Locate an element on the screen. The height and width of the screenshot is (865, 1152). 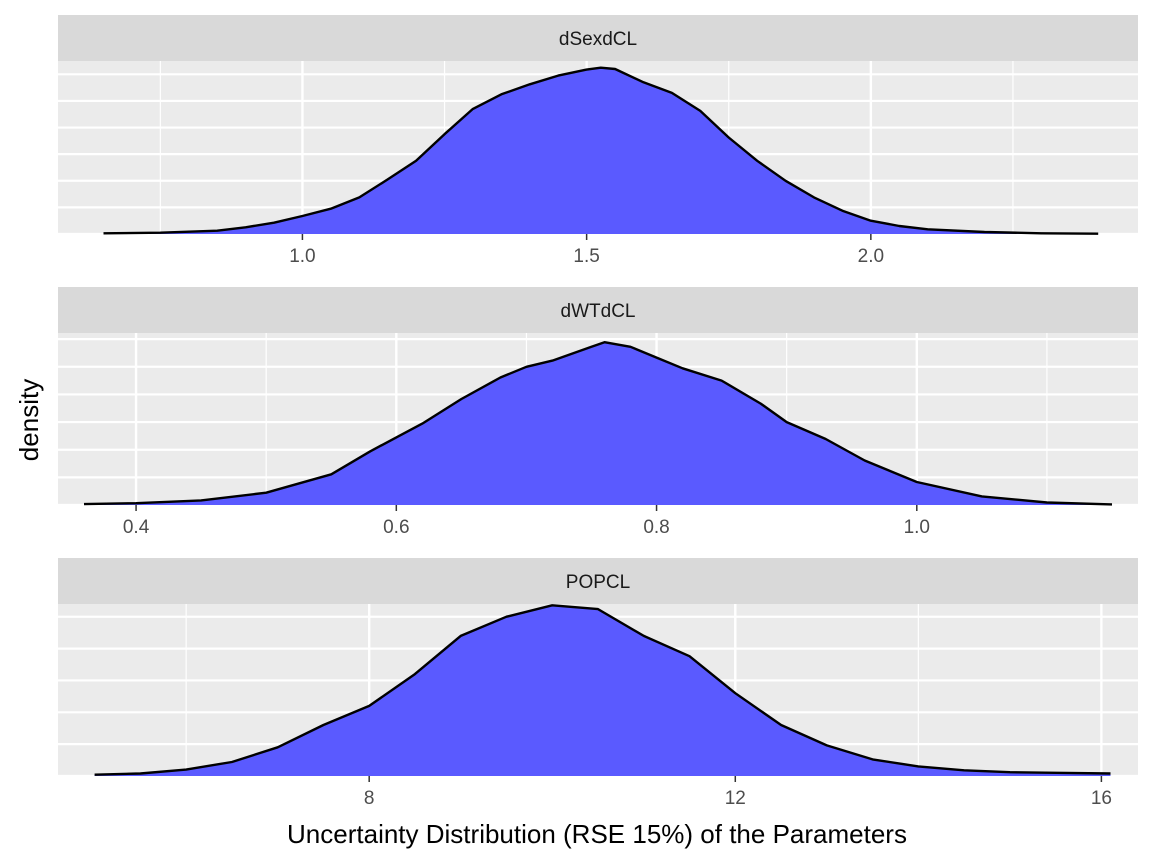
x-tick-label: 12 is located at coordinates (735, 798).